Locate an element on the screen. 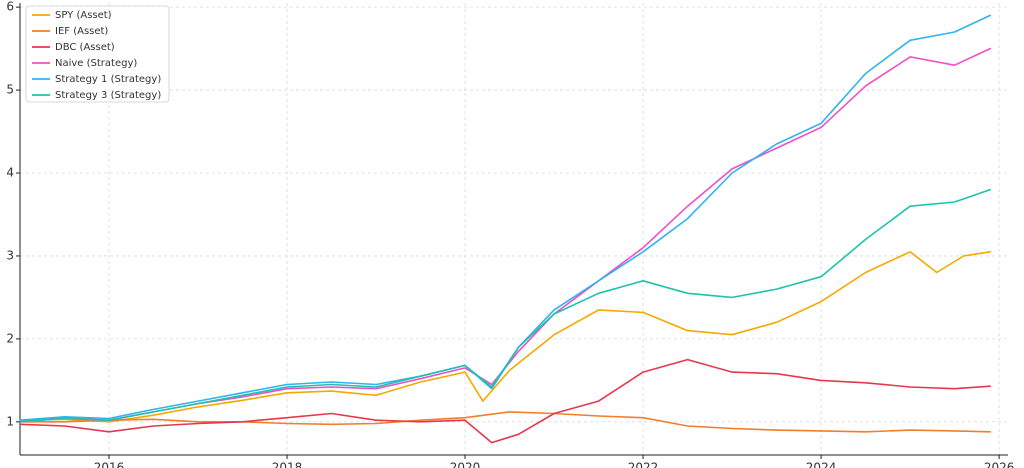 Image resolution: width=1024 pixels, height=468 pixels. legend-entry: DBC (Asset) is located at coordinates (85, 47).